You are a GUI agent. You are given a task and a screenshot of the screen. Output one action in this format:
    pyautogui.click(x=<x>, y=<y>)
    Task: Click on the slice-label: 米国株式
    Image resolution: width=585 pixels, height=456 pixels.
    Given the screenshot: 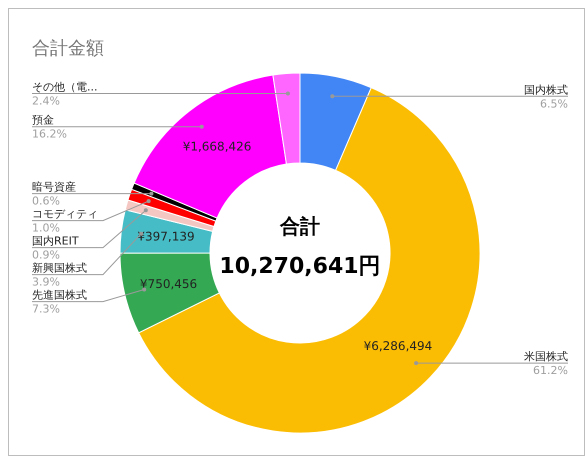 What is the action you would take?
    pyautogui.click(x=546, y=357)
    